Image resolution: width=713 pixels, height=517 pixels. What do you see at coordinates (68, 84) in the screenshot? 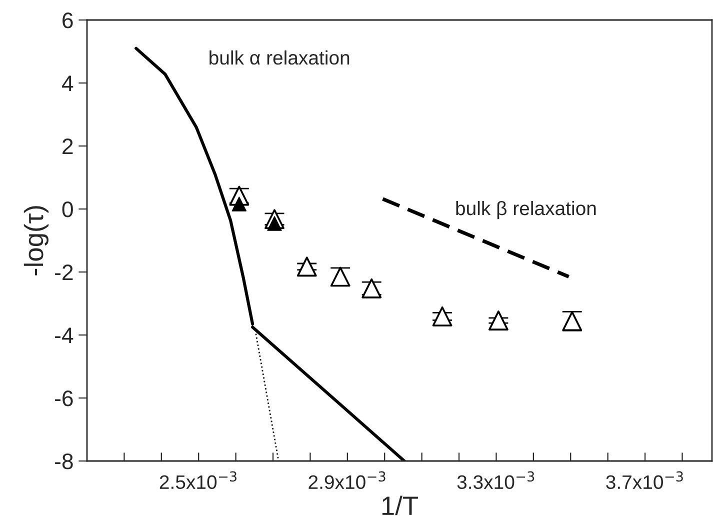
I see `y-tick-label: 4` at bounding box center [68, 84].